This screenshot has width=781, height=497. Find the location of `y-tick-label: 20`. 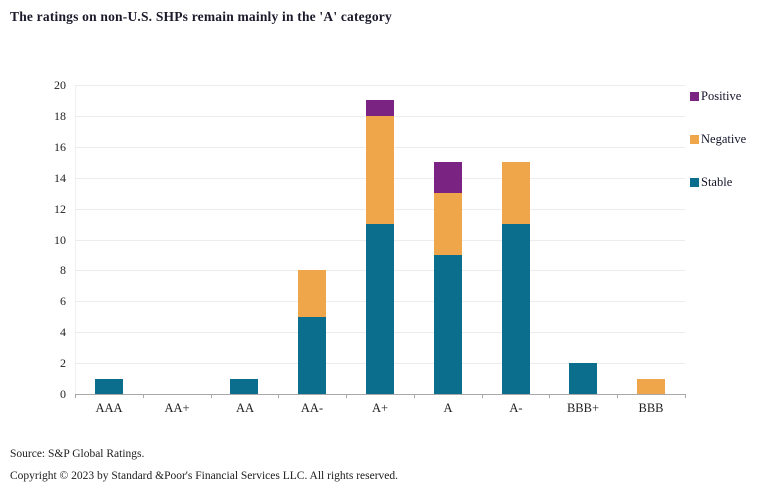

y-tick-label: 20 is located at coordinates (60, 85).